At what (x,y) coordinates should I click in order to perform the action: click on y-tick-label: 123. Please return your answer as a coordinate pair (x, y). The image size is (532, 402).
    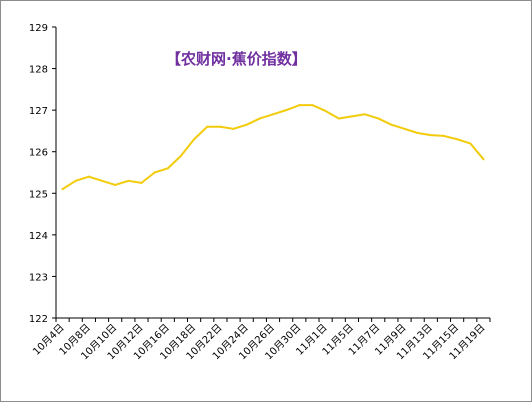
    Looking at the image, I should click on (38, 277).